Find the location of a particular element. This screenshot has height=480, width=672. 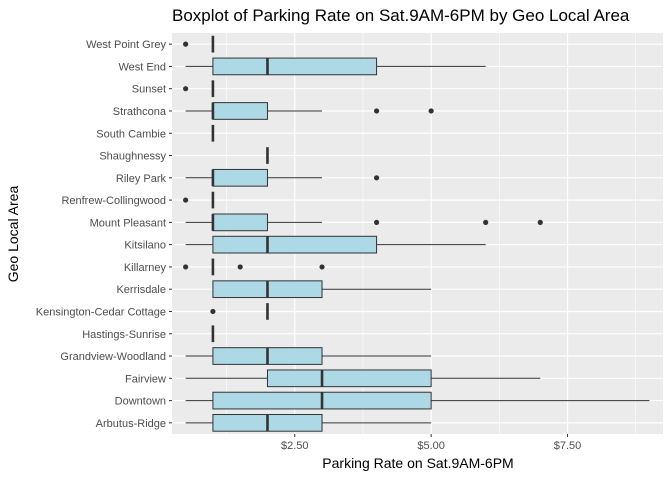

y-tick-label: Strathcona is located at coordinates (140, 112).